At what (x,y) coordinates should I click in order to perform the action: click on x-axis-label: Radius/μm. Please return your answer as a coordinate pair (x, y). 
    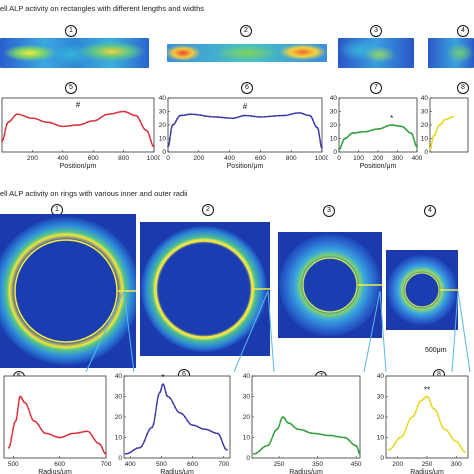
    Looking at the image, I should click on (306, 471).